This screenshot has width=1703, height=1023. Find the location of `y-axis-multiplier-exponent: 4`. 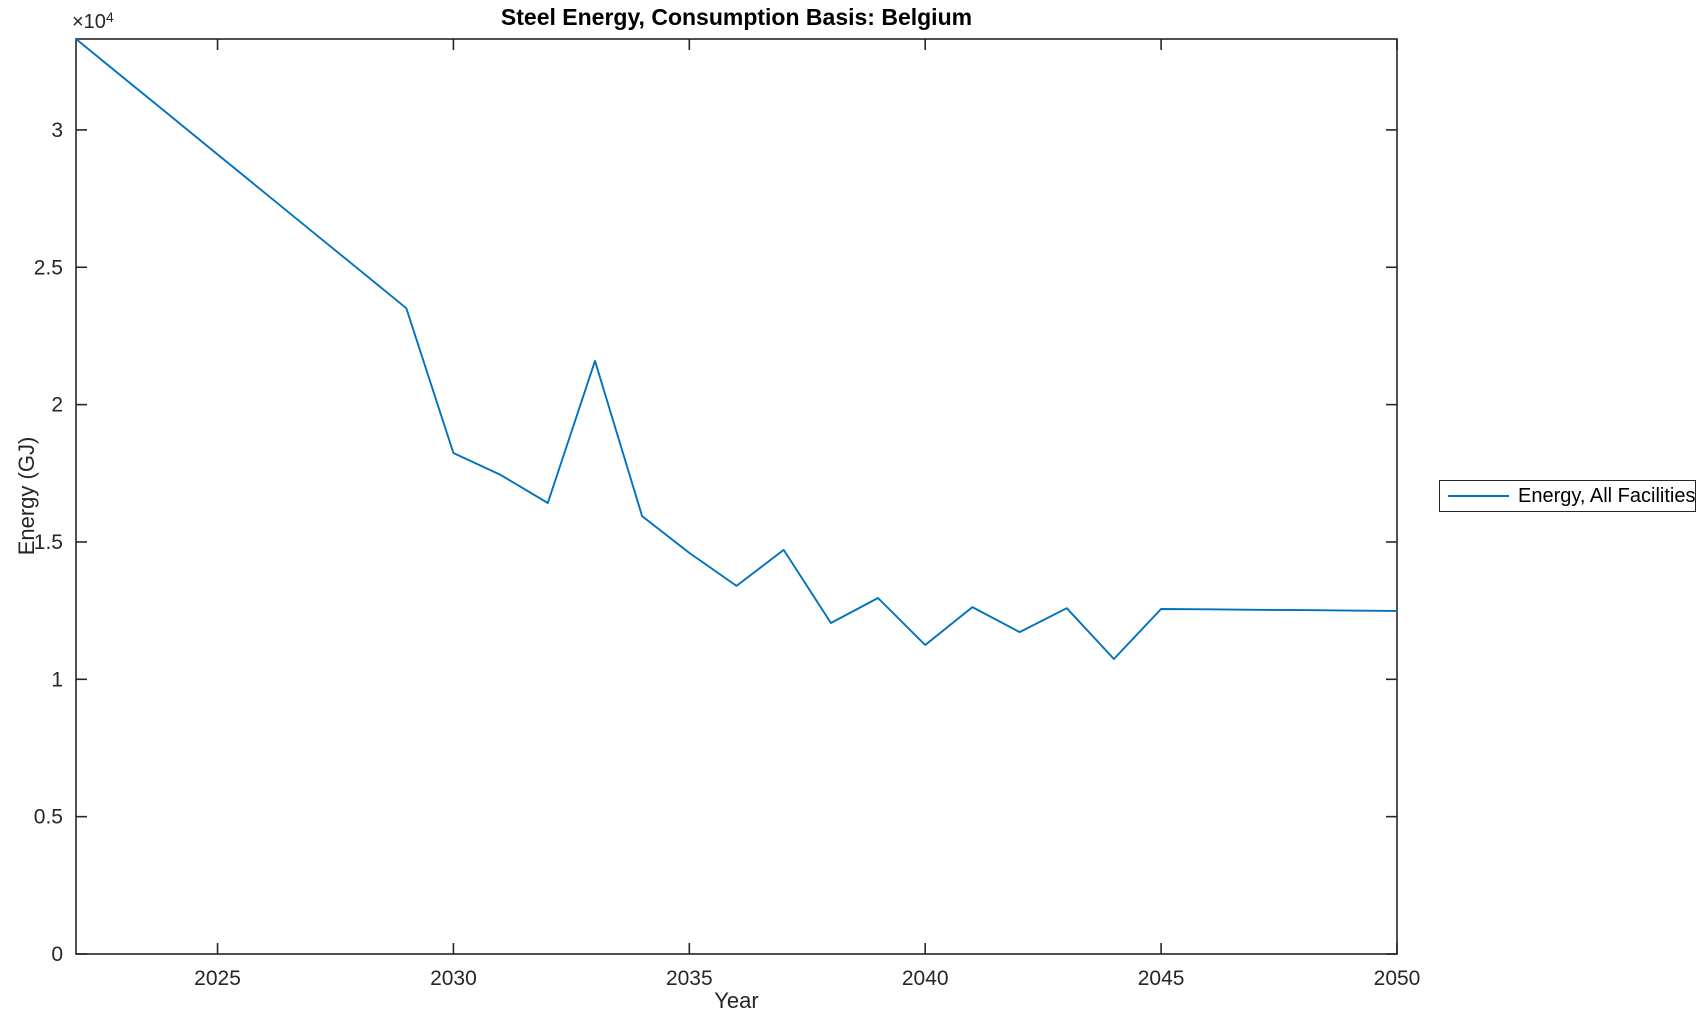

y-axis-multiplier-exponent: 4 is located at coordinates (109, 17).